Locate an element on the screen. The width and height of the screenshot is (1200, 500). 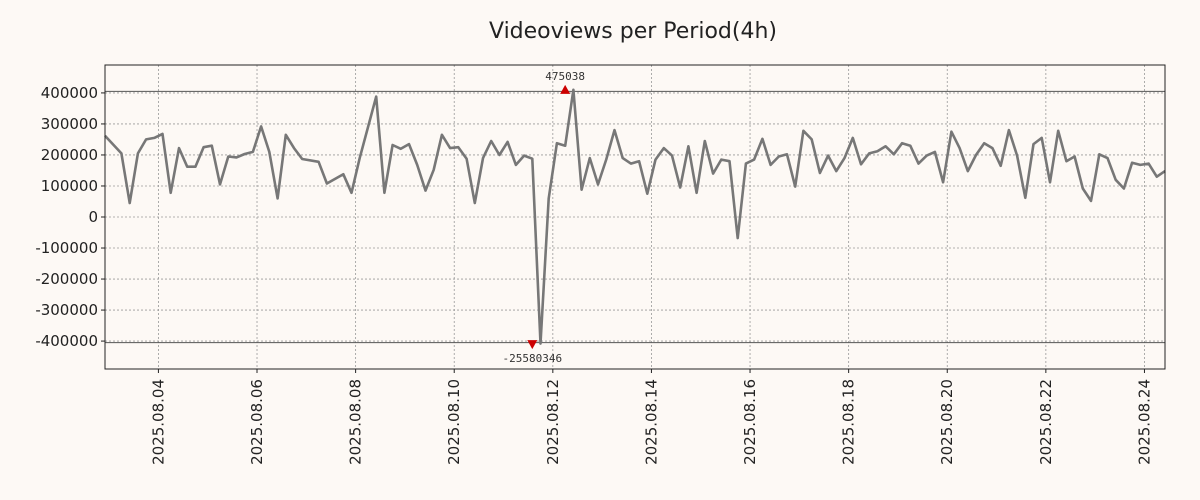
y-tick-label: 100000 is located at coordinates (69, 186).